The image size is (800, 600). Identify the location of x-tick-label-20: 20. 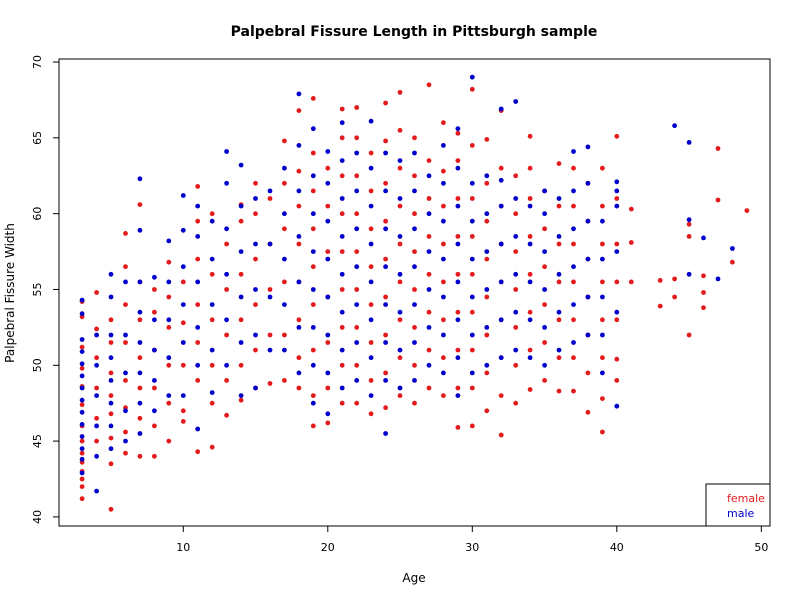
(328, 547).